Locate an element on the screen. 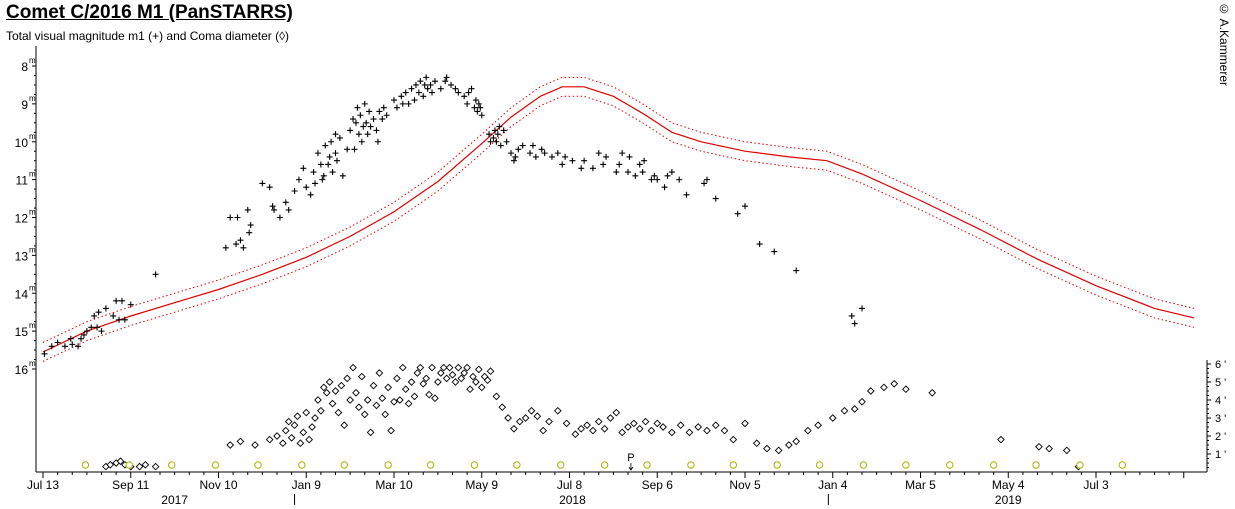  date-tick-label: Jul 13 is located at coordinates (43, 485).